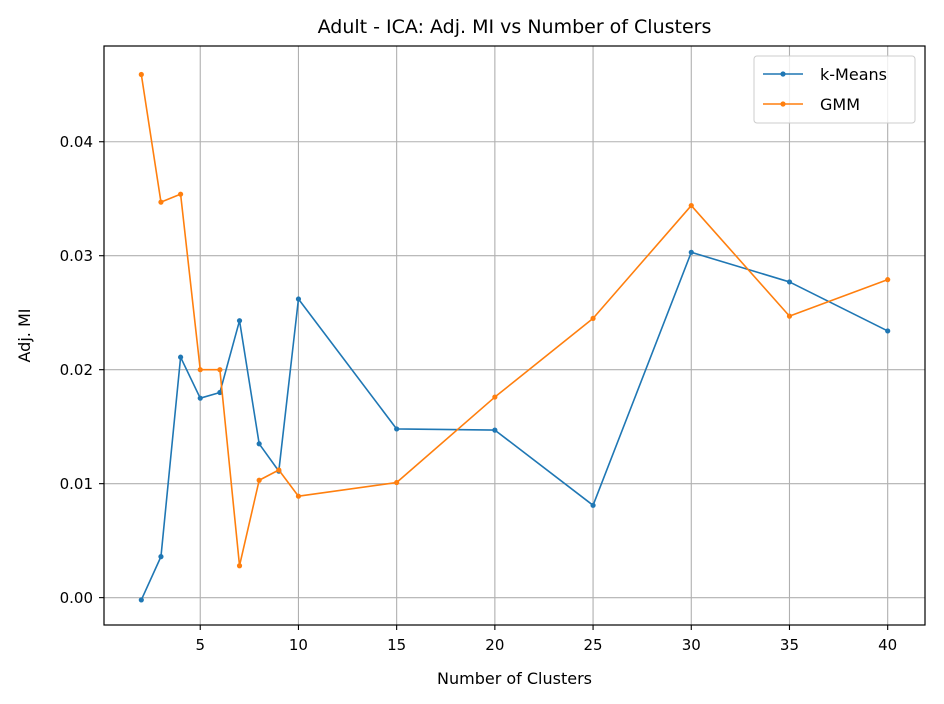 The height and width of the screenshot is (704, 944). I want to click on x-tick-label: 15, so click(396, 645).